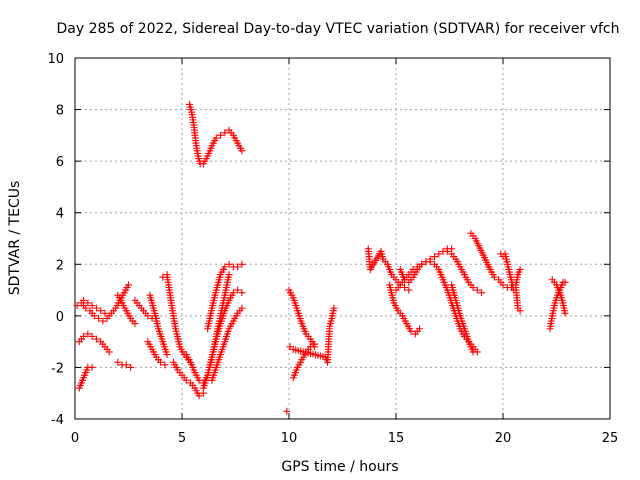 The height and width of the screenshot is (480, 640). What do you see at coordinates (60, 111) in the screenshot?
I see `y-tick-label: 8` at bounding box center [60, 111].